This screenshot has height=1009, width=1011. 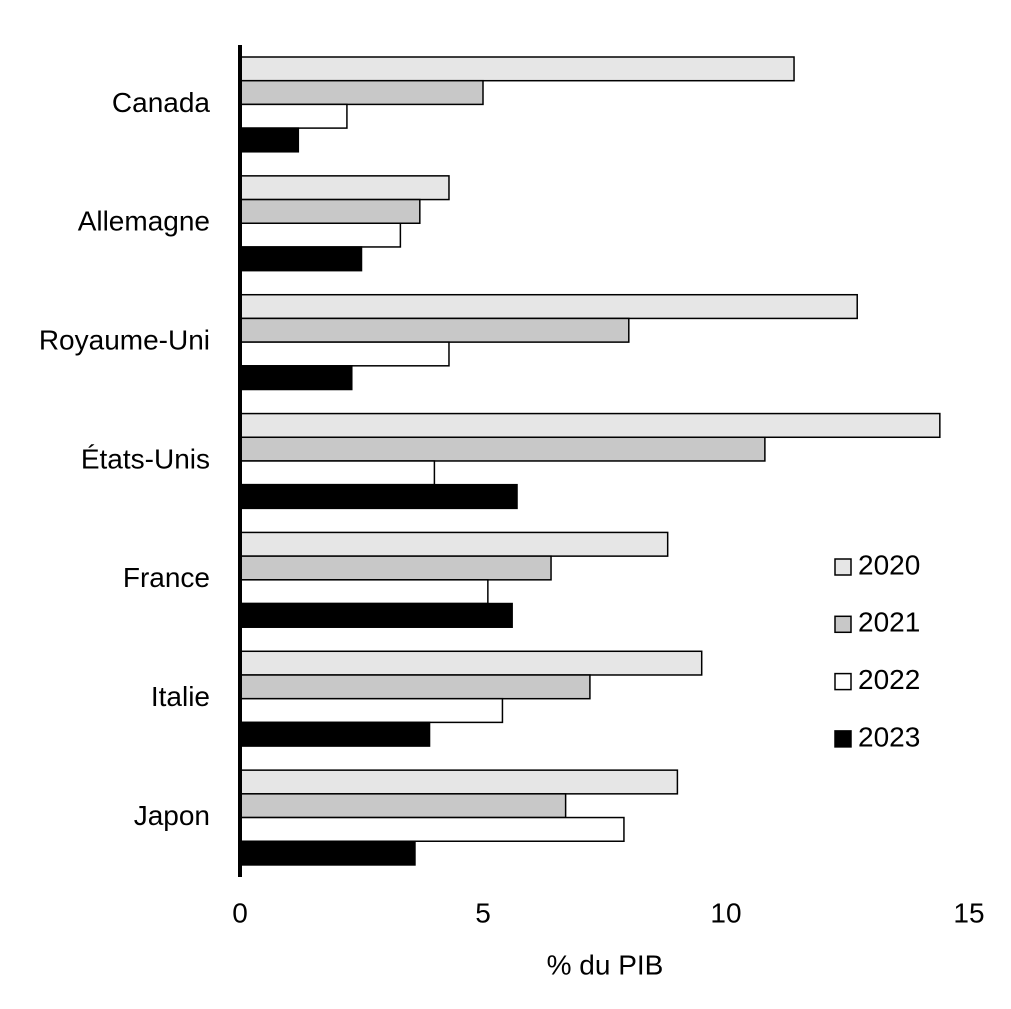 What do you see at coordinates (889, 679) in the screenshot?
I see `legend-label: 2022` at bounding box center [889, 679].